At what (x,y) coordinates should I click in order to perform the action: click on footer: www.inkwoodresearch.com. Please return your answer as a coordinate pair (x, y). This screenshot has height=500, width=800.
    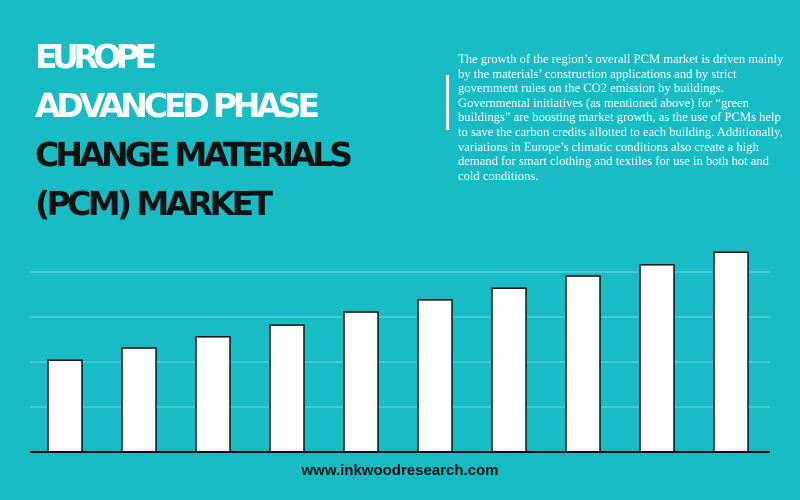
    Looking at the image, I should click on (400, 470).